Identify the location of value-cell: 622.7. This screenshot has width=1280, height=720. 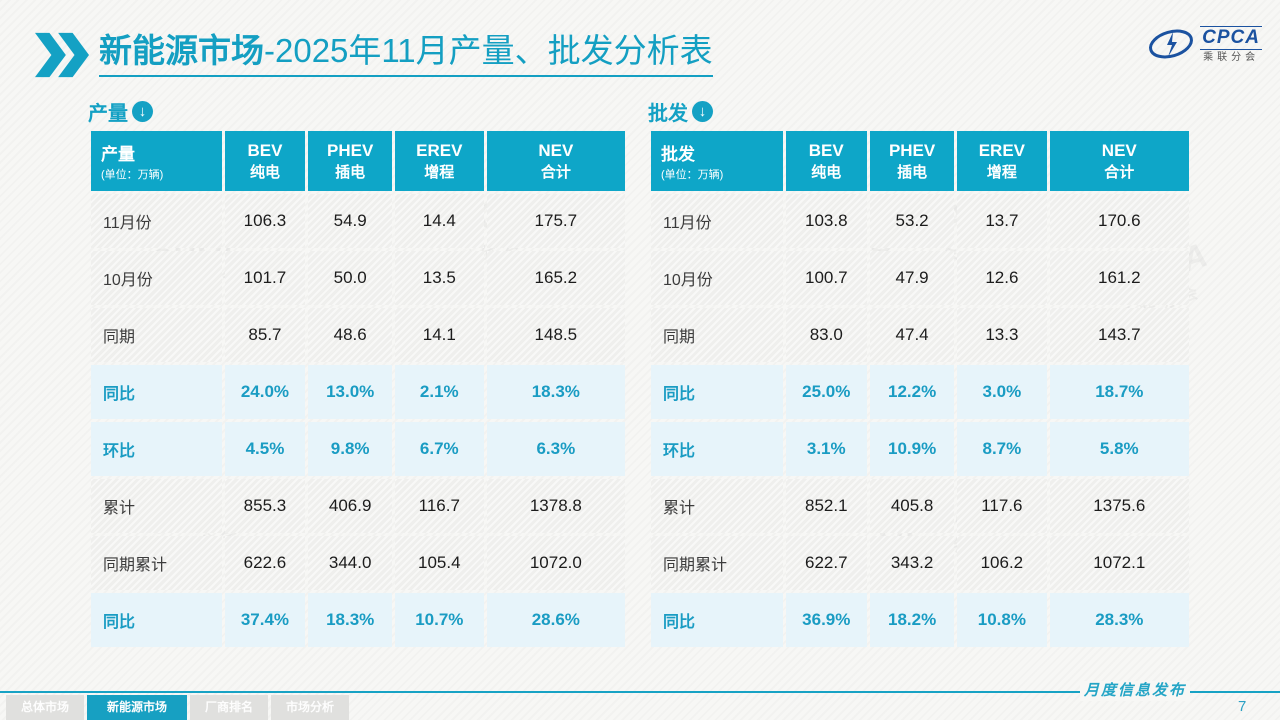
(826, 563).